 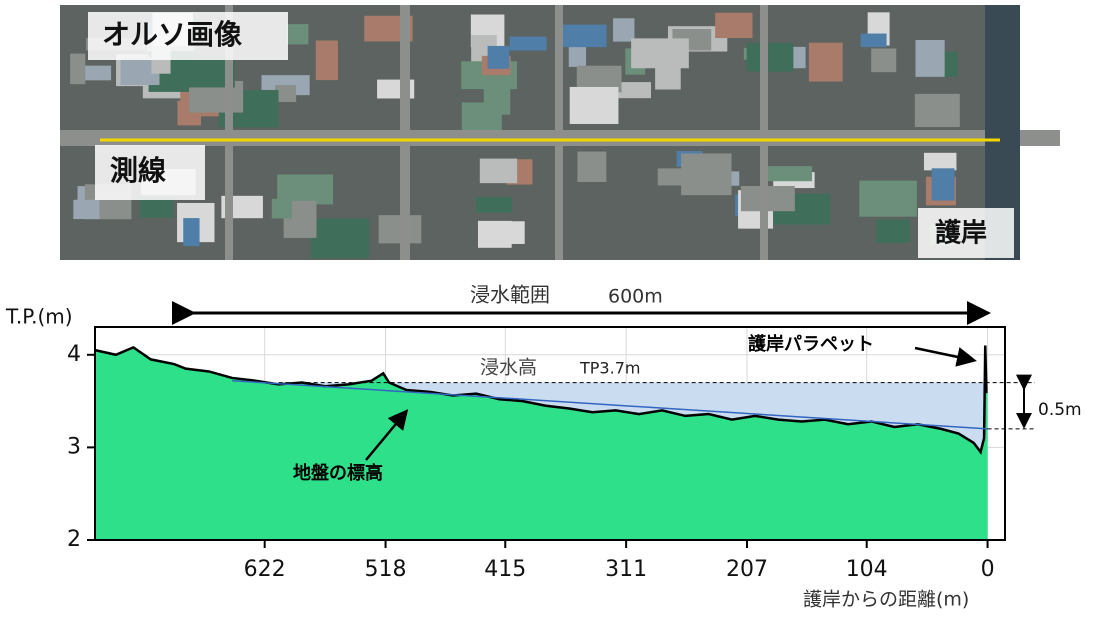 I want to click on x-tick-label: 622, so click(x=265, y=569).